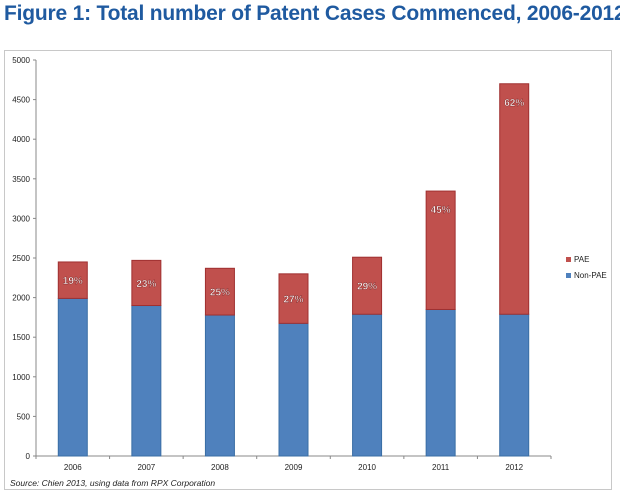 Image resolution: width=620 pixels, height=498 pixels. Describe the element at coordinates (72, 377) in the screenshot. I see `bar-non-pae-2006` at that location.